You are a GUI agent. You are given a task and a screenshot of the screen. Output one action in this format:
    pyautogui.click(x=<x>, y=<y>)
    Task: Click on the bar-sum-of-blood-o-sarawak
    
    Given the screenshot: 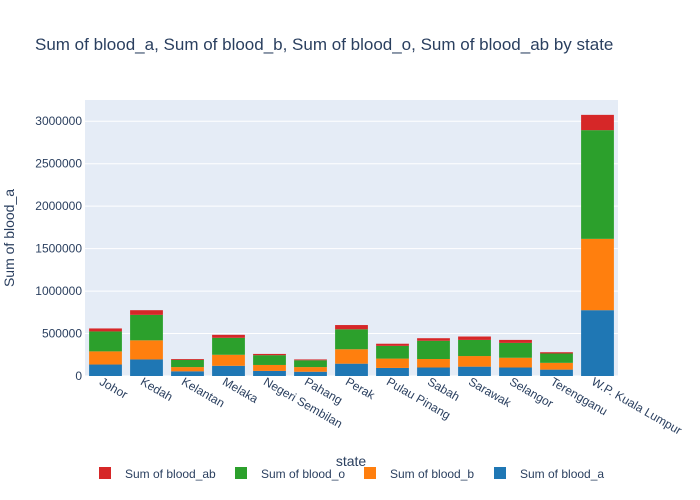 What is the action you would take?
    pyautogui.click(x=474, y=348)
    